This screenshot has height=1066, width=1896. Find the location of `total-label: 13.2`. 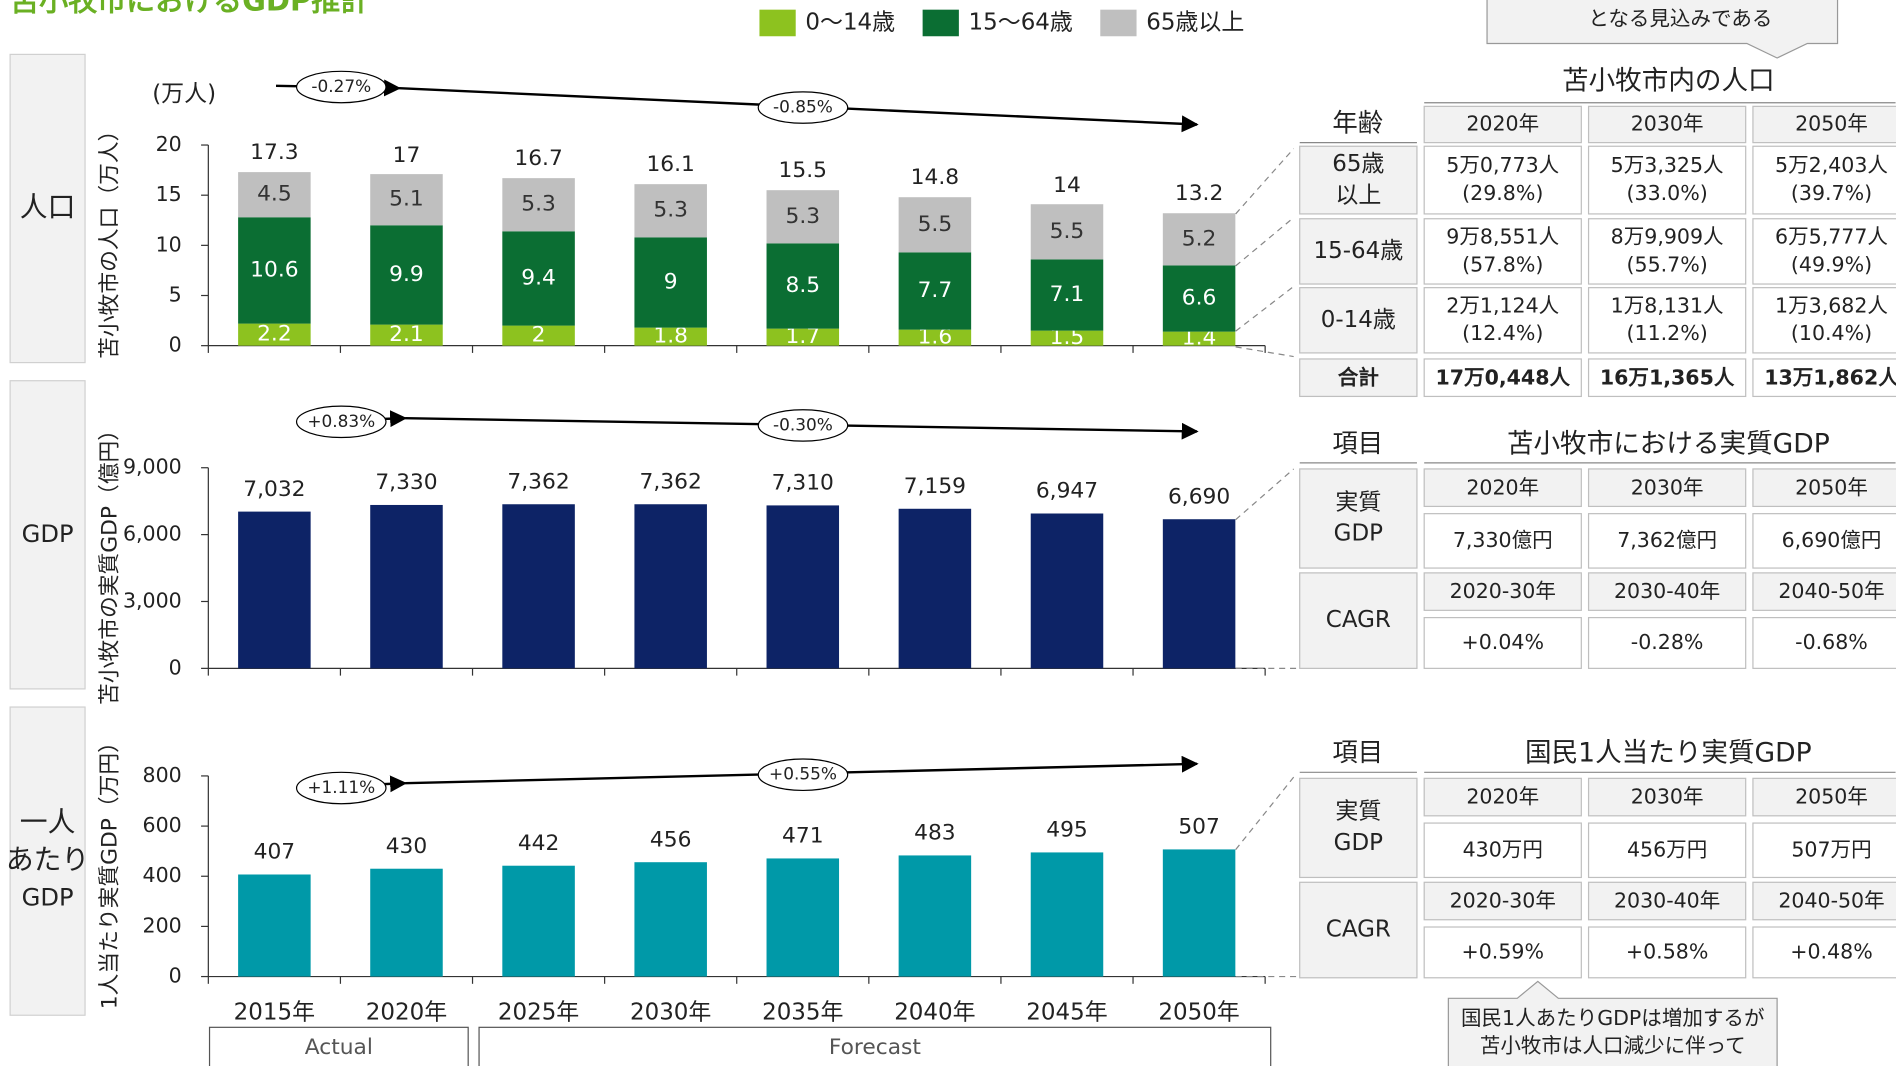

total-label: 13.2 is located at coordinates (1199, 193).